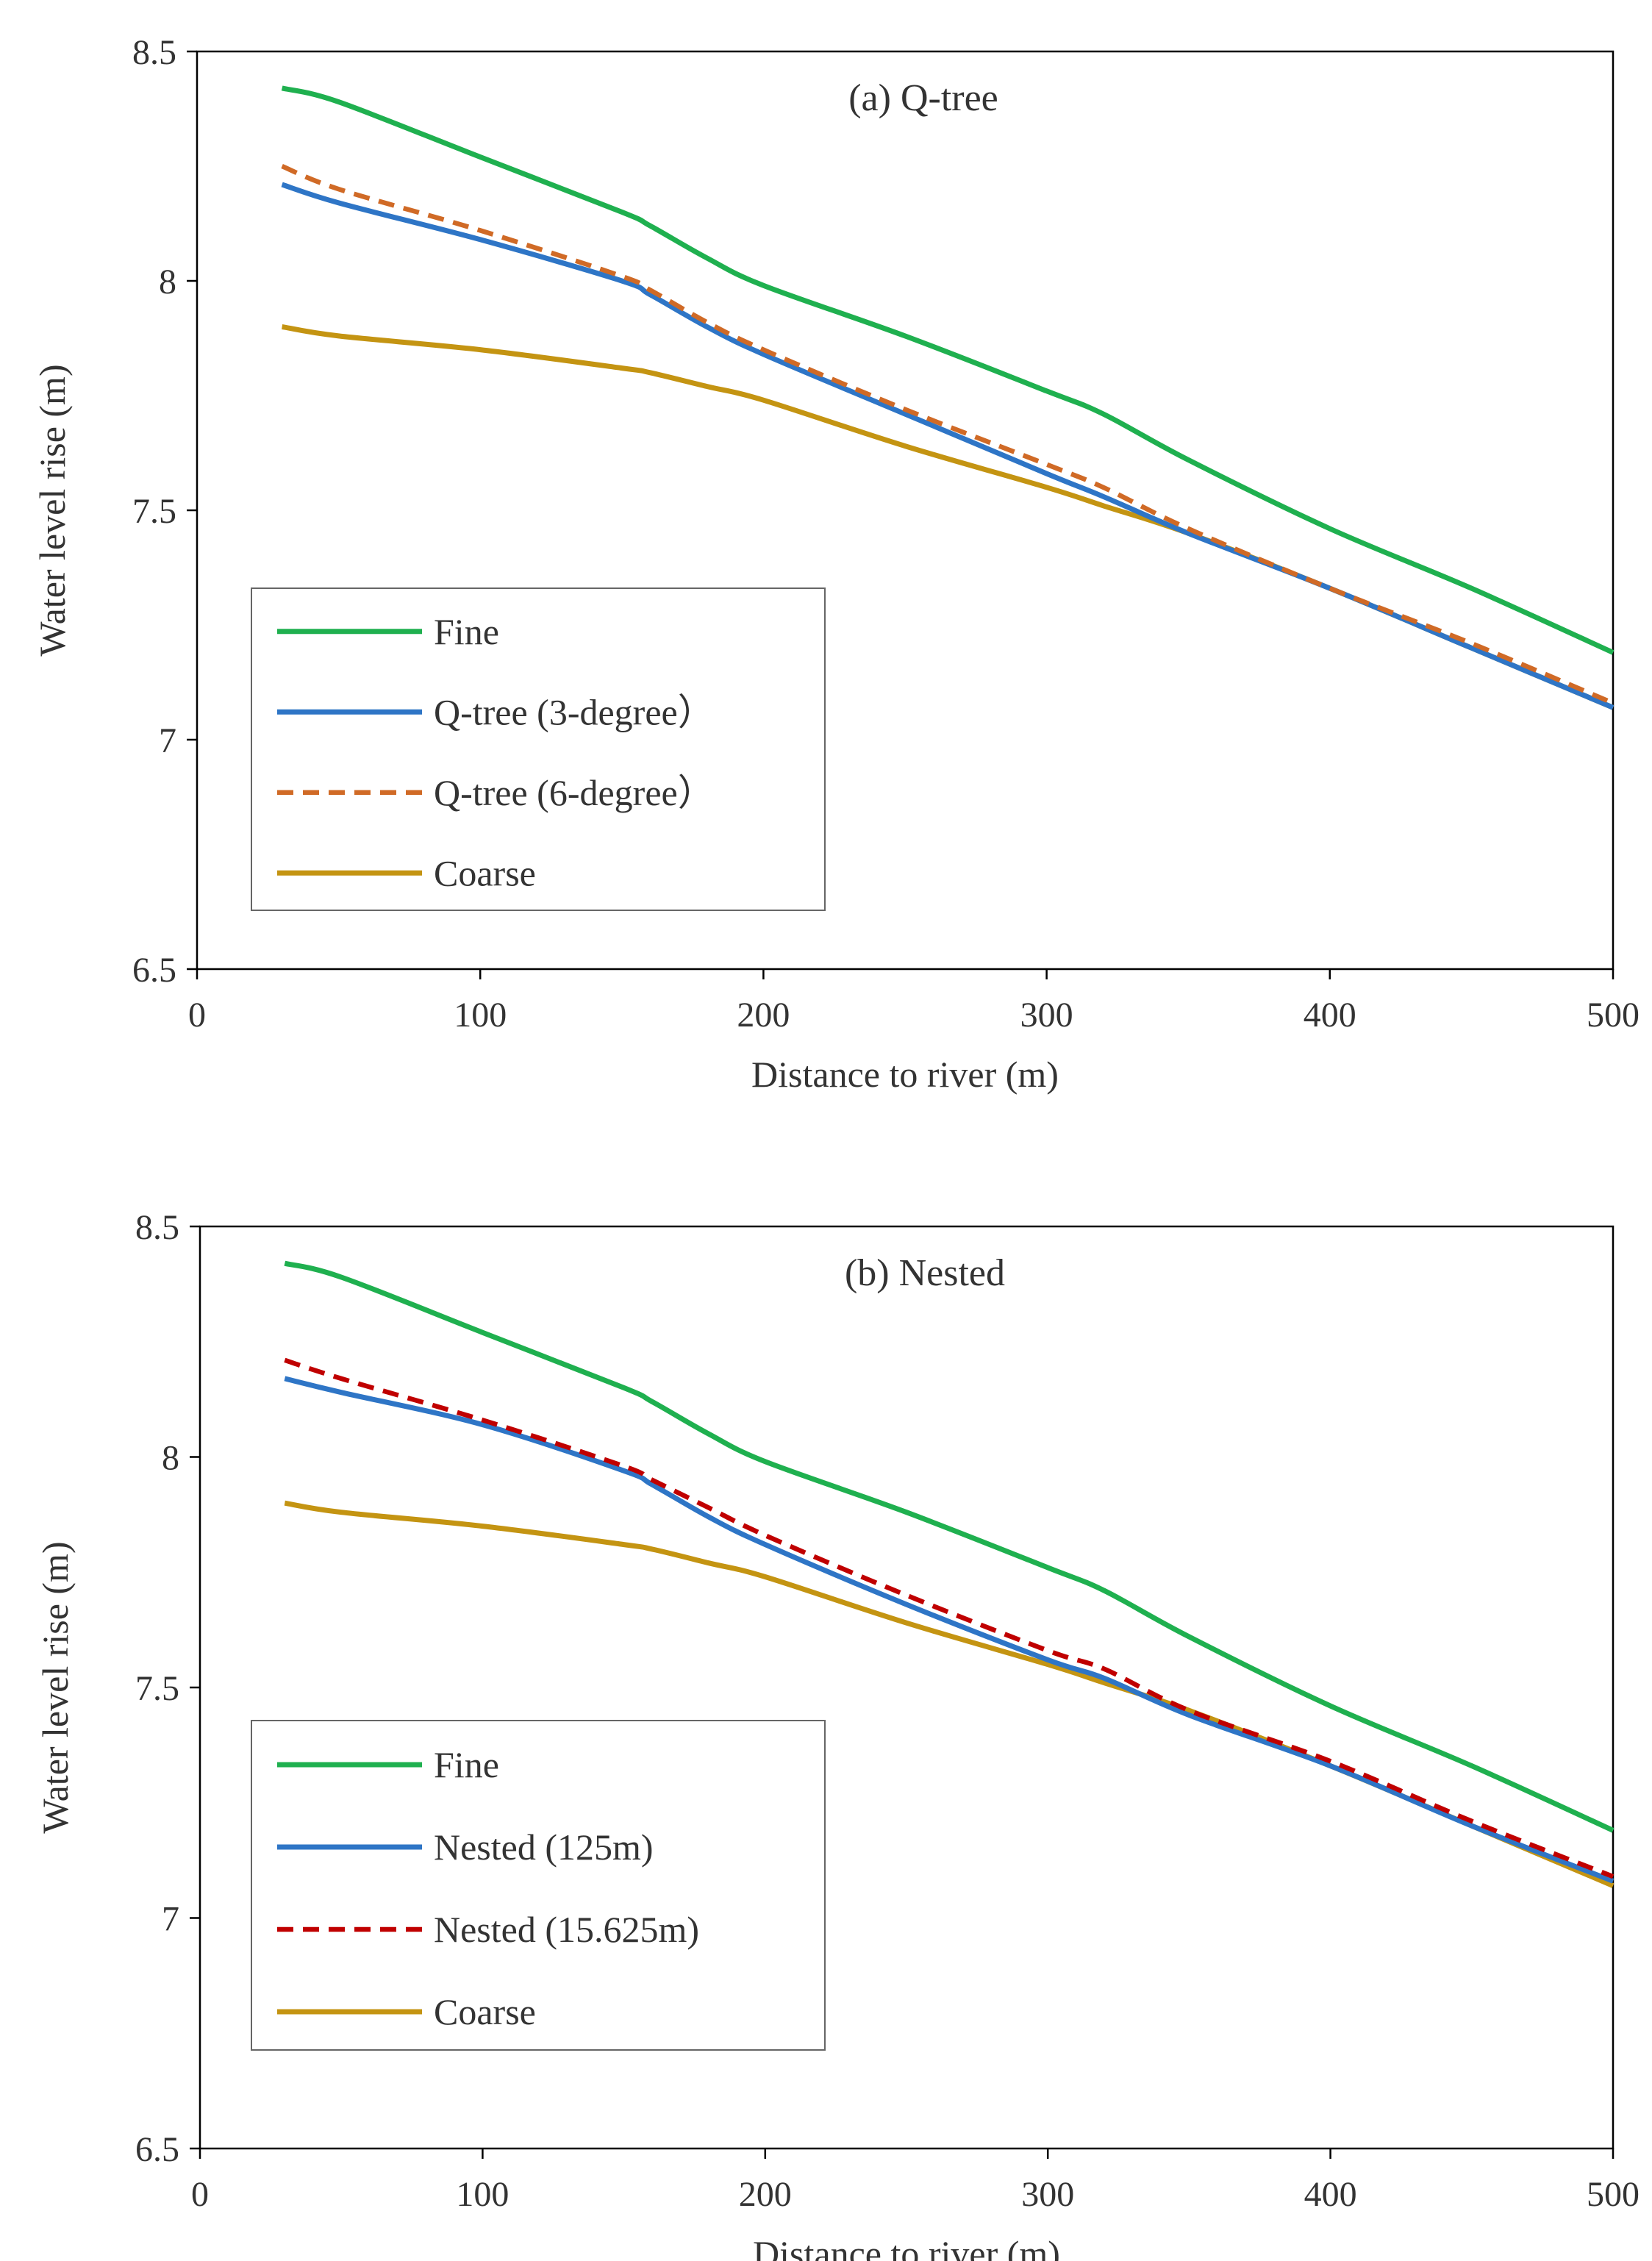 The width and height of the screenshot is (1652, 2261). What do you see at coordinates (574, 792) in the screenshot?
I see `legend-label: Q-tree (6-degree）` at bounding box center [574, 792].